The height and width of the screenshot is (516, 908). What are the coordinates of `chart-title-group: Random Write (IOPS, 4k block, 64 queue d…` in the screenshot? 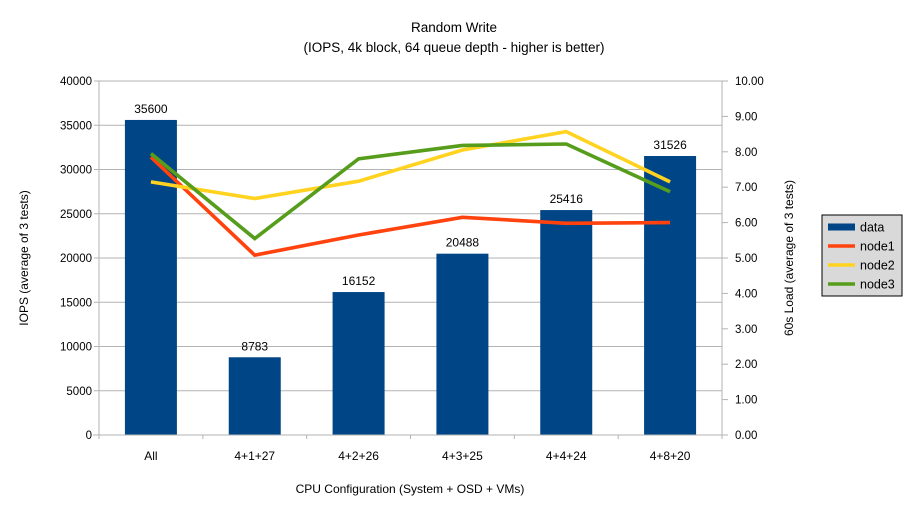 It's located at (454, 37).